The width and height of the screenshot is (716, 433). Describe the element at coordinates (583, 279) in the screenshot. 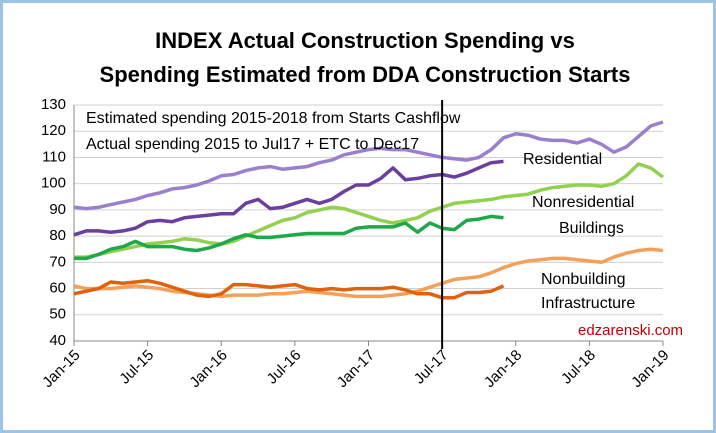

I see `annotation: Nonbuilding` at that location.